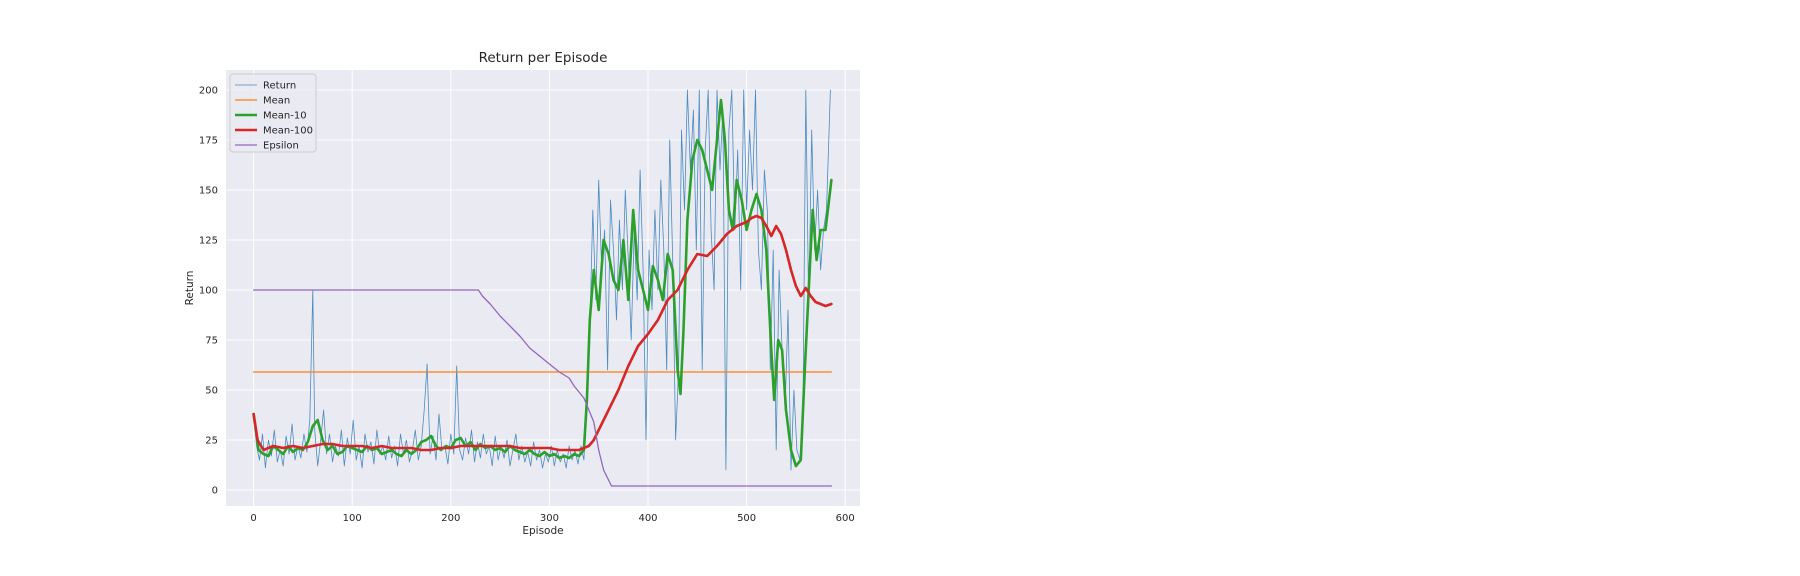  What do you see at coordinates (542, 388) in the screenshot?
I see `series-line-epsilon` at bounding box center [542, 388].